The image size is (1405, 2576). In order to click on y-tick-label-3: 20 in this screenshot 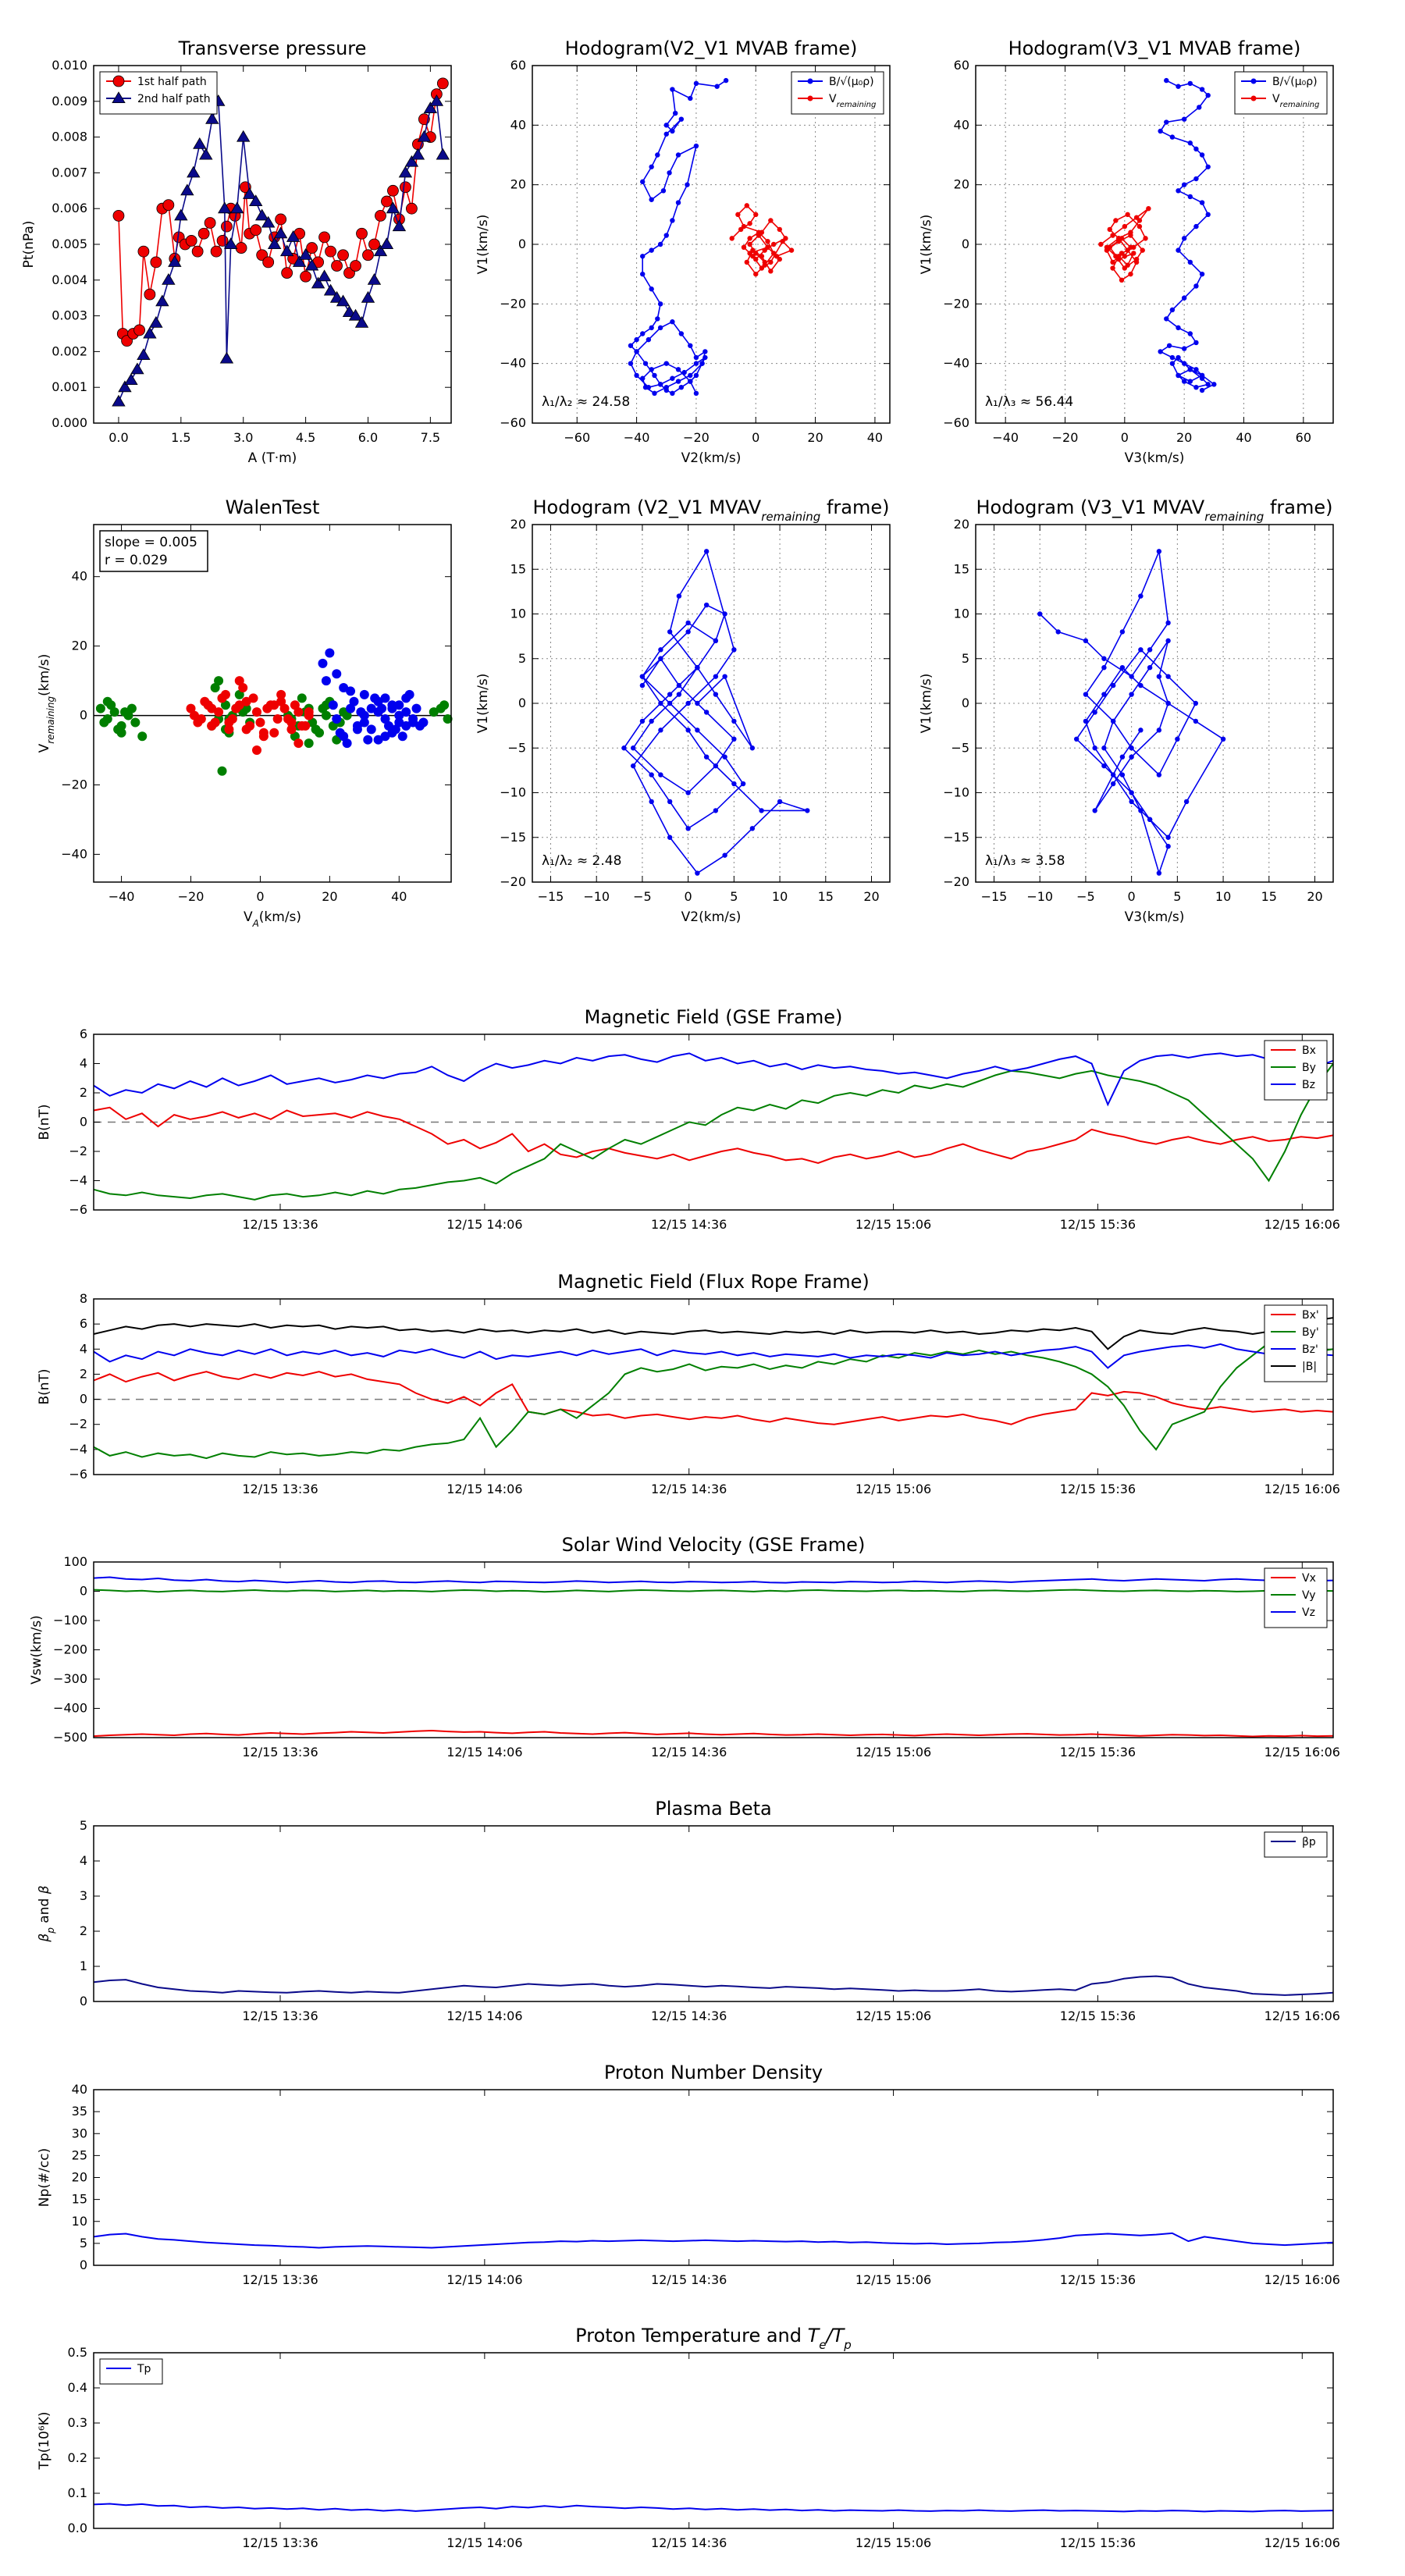, I will do `click(80, 646)`.